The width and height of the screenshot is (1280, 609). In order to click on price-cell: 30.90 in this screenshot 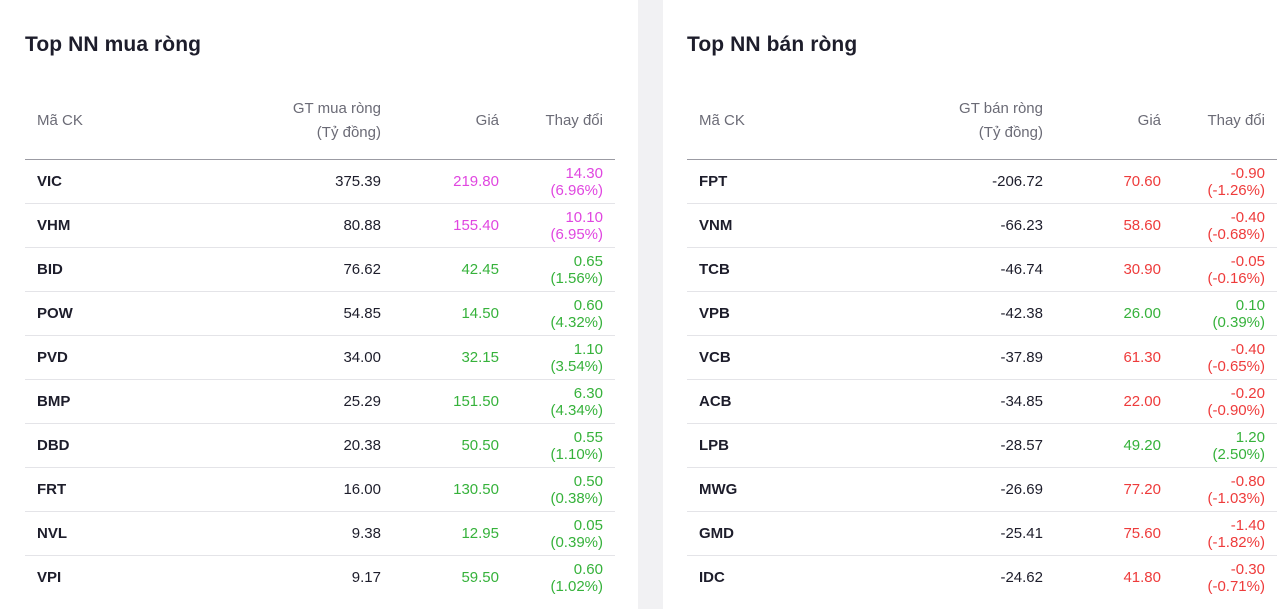, I will do `click(1114, 269)`.